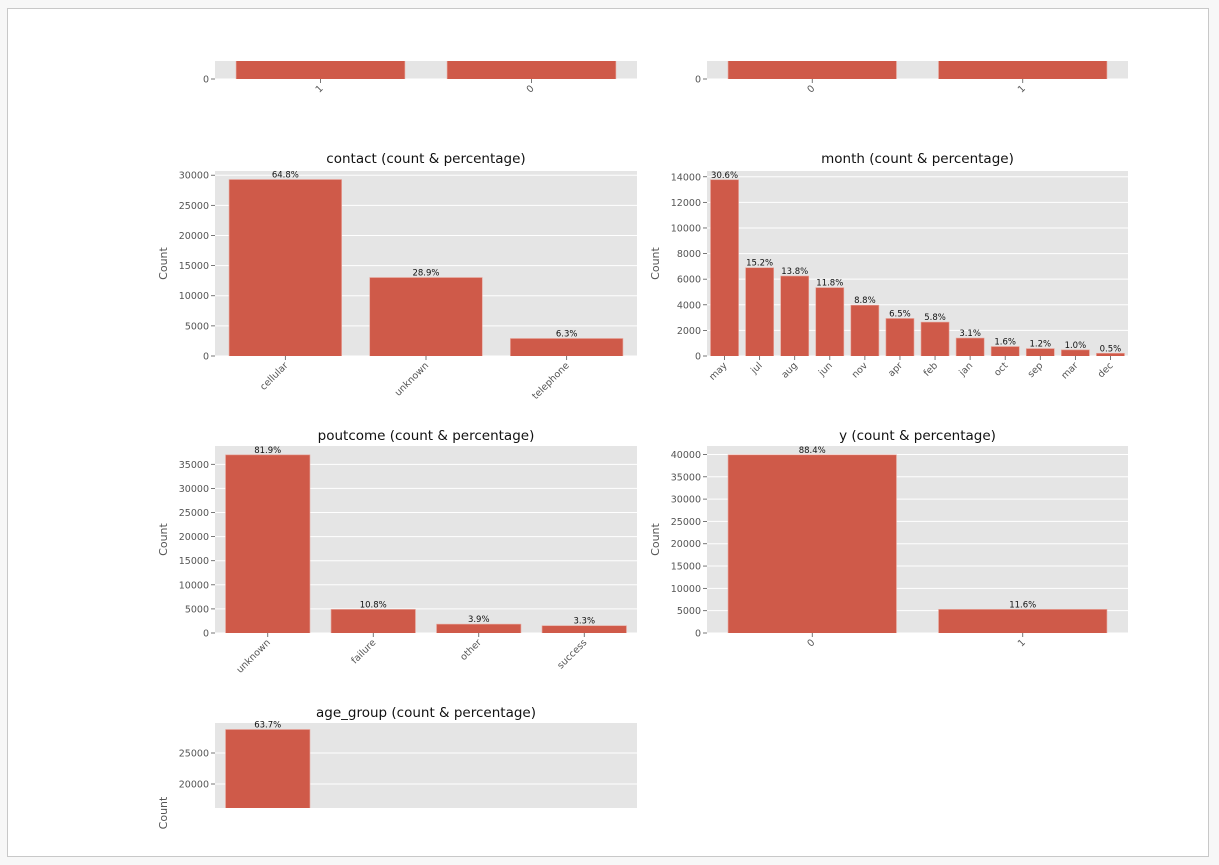  I want to click on bar-percent-label: 3.1%, so click(970, 334).